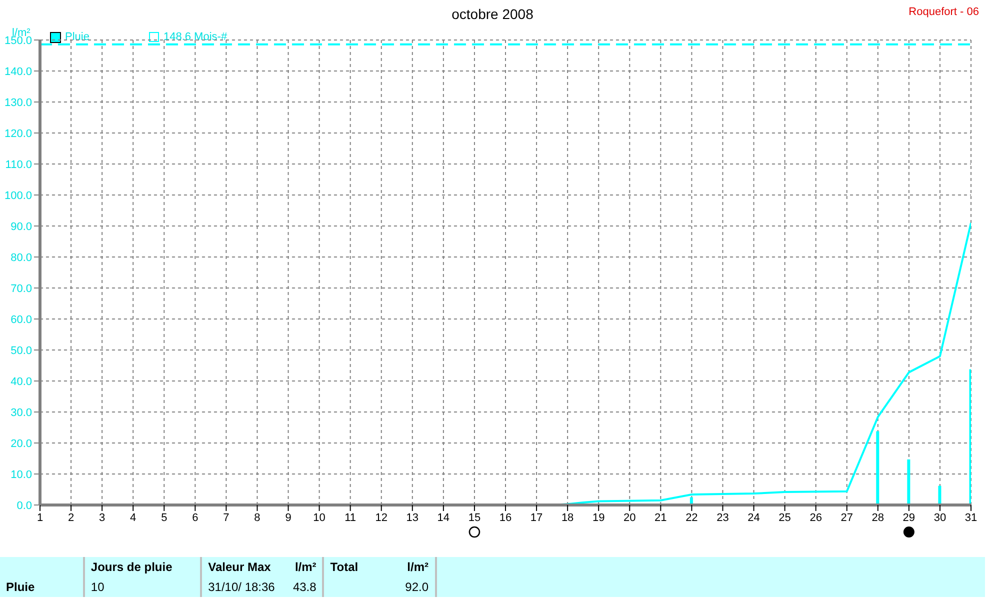 The height and width of the screenshot is (605, 996). What do you see at coordinates (143, 567) in the screenshot?
I see `text: Jours de pluie` at bounding box center [143, 567].